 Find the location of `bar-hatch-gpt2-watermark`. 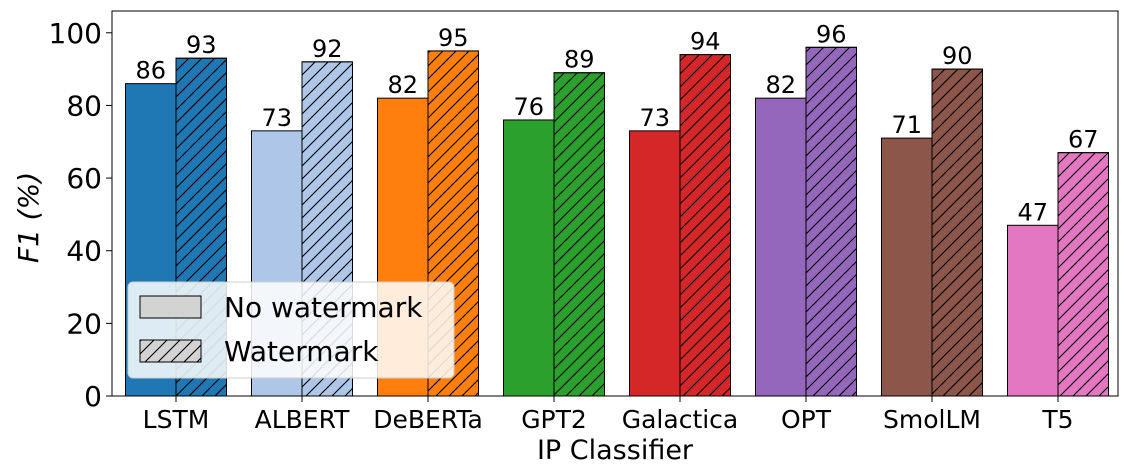

bar-hatch-gpt2-watermark is located at coordinates (579, 234).